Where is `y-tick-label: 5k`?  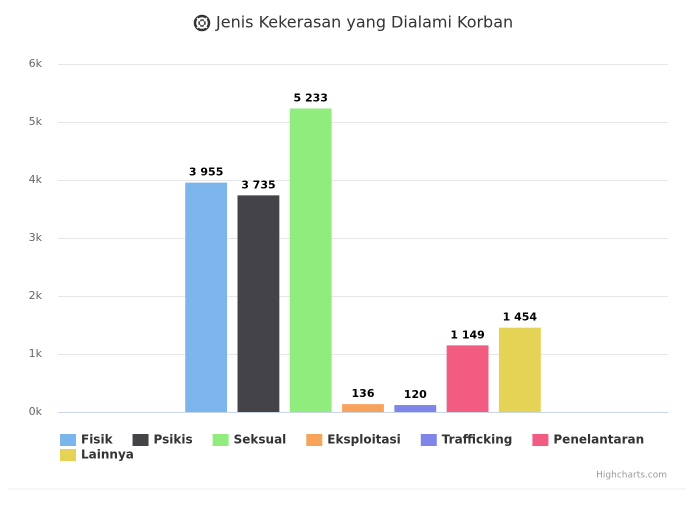
y-tick-label: 5k is located at coordinates (36, 121).